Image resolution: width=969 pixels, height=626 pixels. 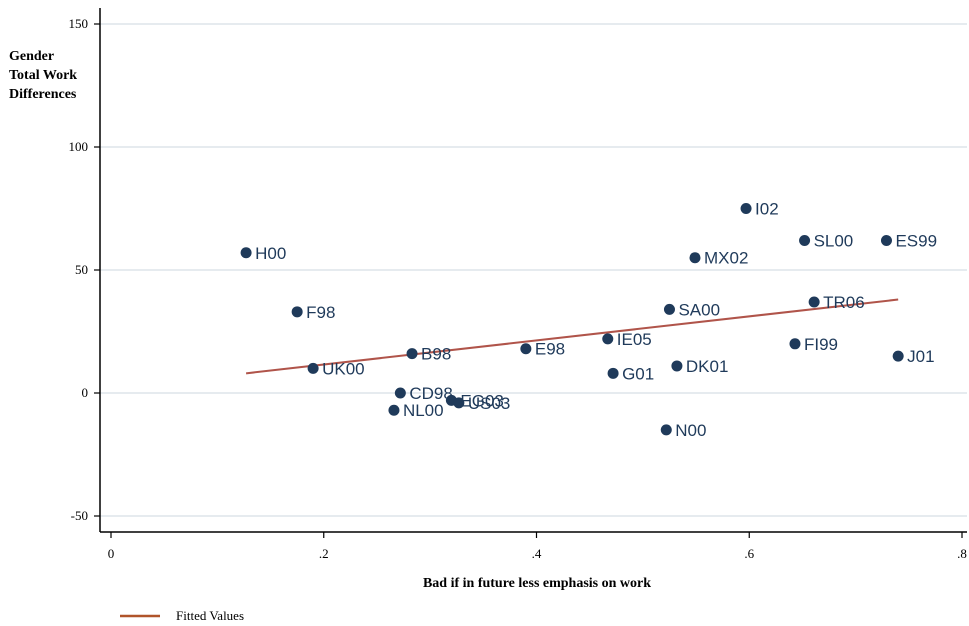 What do you see at coordinates (638, 373) in the screenshot?
I see `point-label: G01` at bounding box center [638, 373].